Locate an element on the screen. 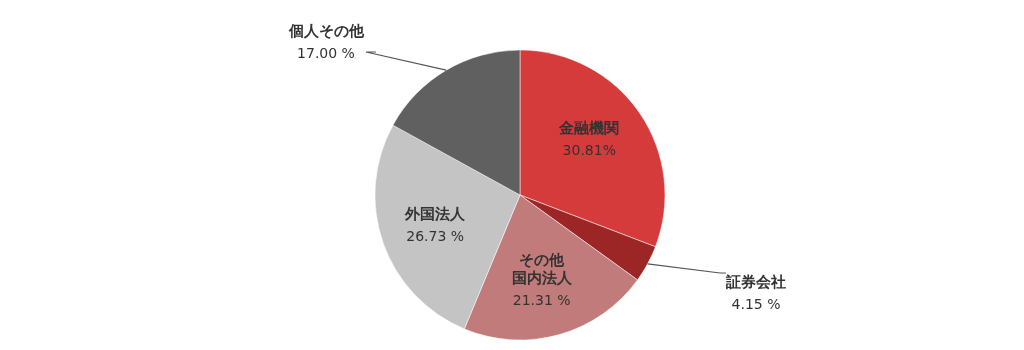 This screenshot has width=1024, height=350. data-label: 26.73 % is located at coordinates (435, 235).